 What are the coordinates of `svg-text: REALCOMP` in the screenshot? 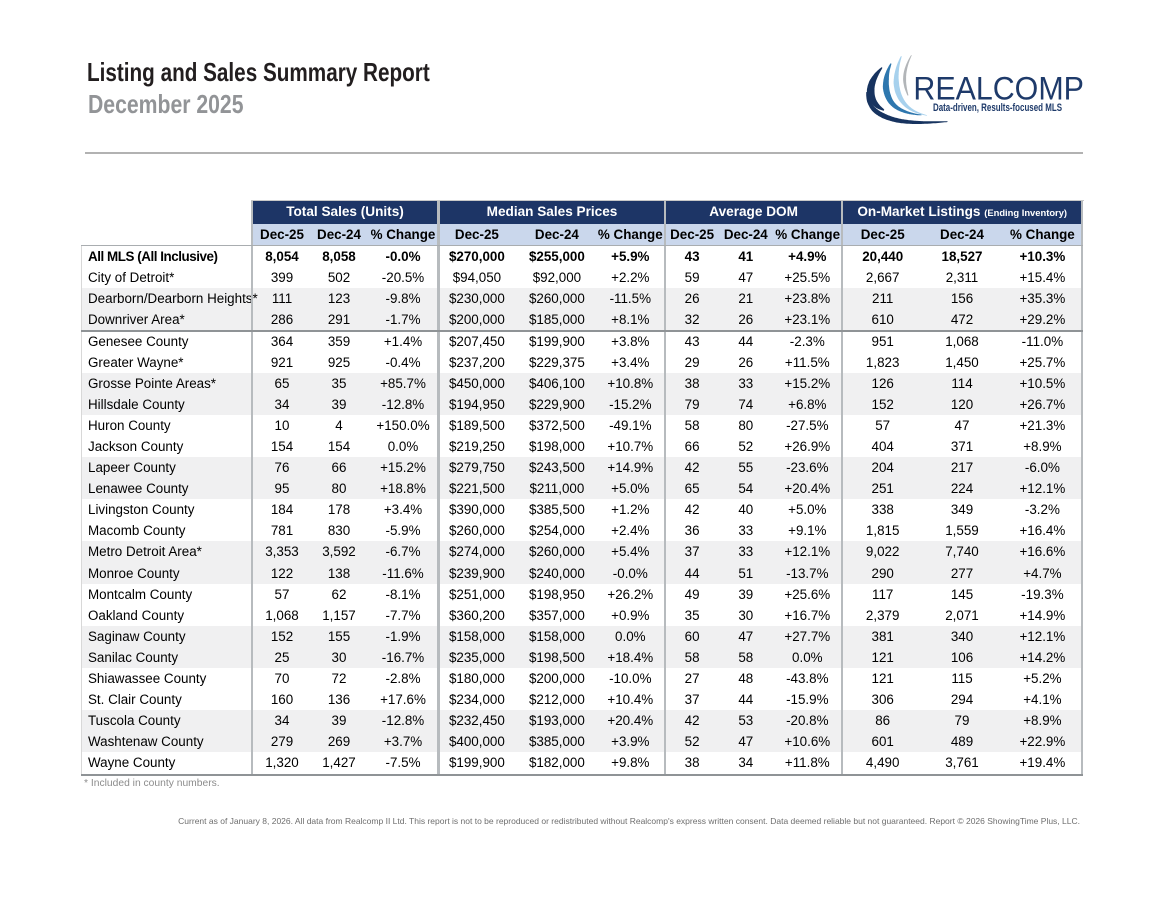 It's located at (998, 89).